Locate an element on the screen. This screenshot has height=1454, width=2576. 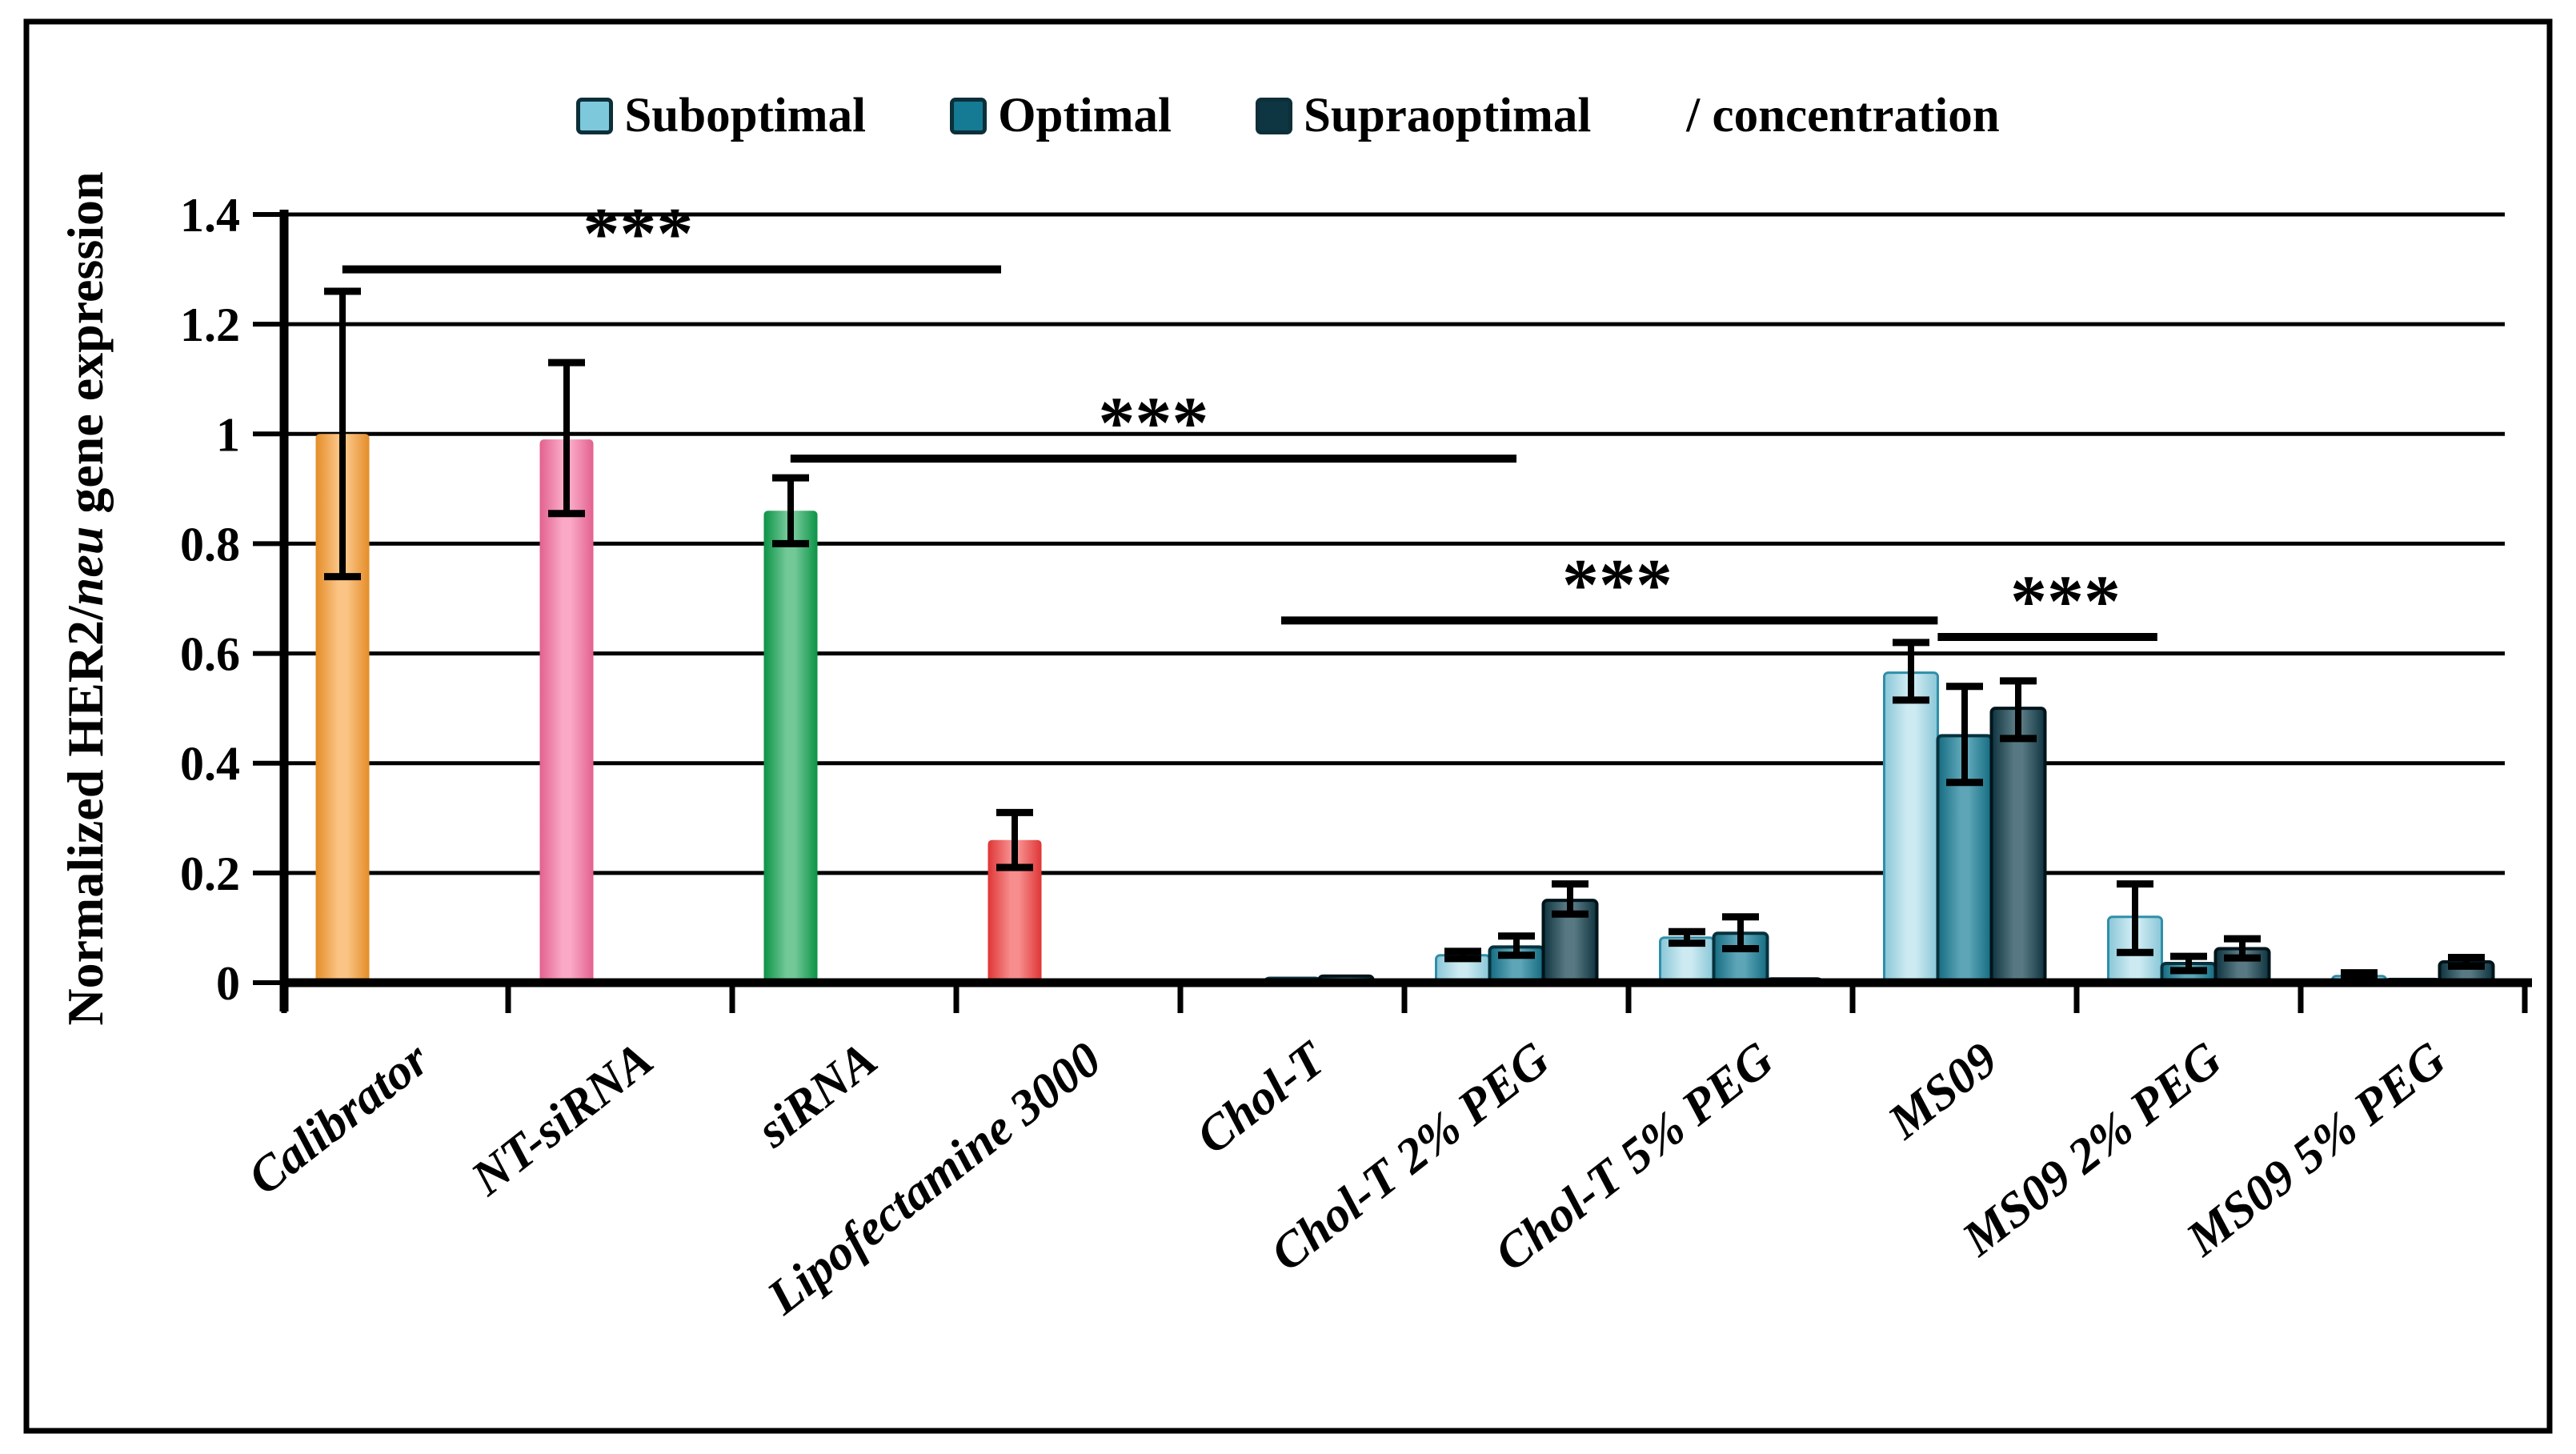
x-label-nt-sirna: NT-siRNA is located at coordinates (562, 1118).